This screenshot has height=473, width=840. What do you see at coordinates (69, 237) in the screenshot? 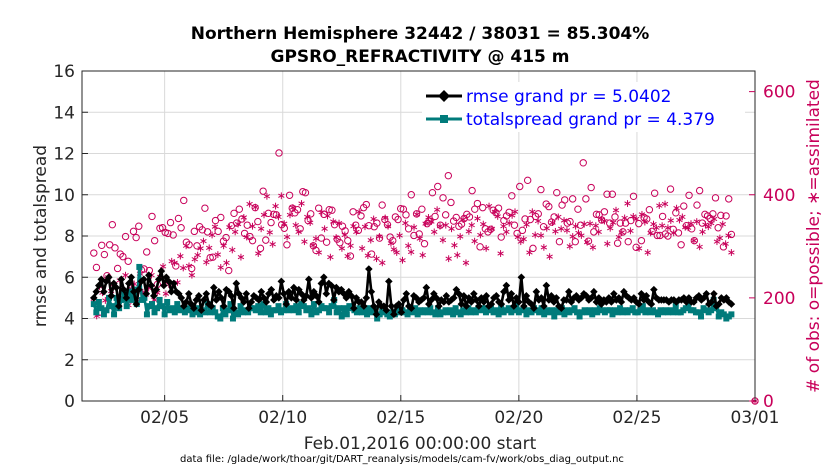
I see `y-left-tick-label: 8` at bounding box center [69, 237].